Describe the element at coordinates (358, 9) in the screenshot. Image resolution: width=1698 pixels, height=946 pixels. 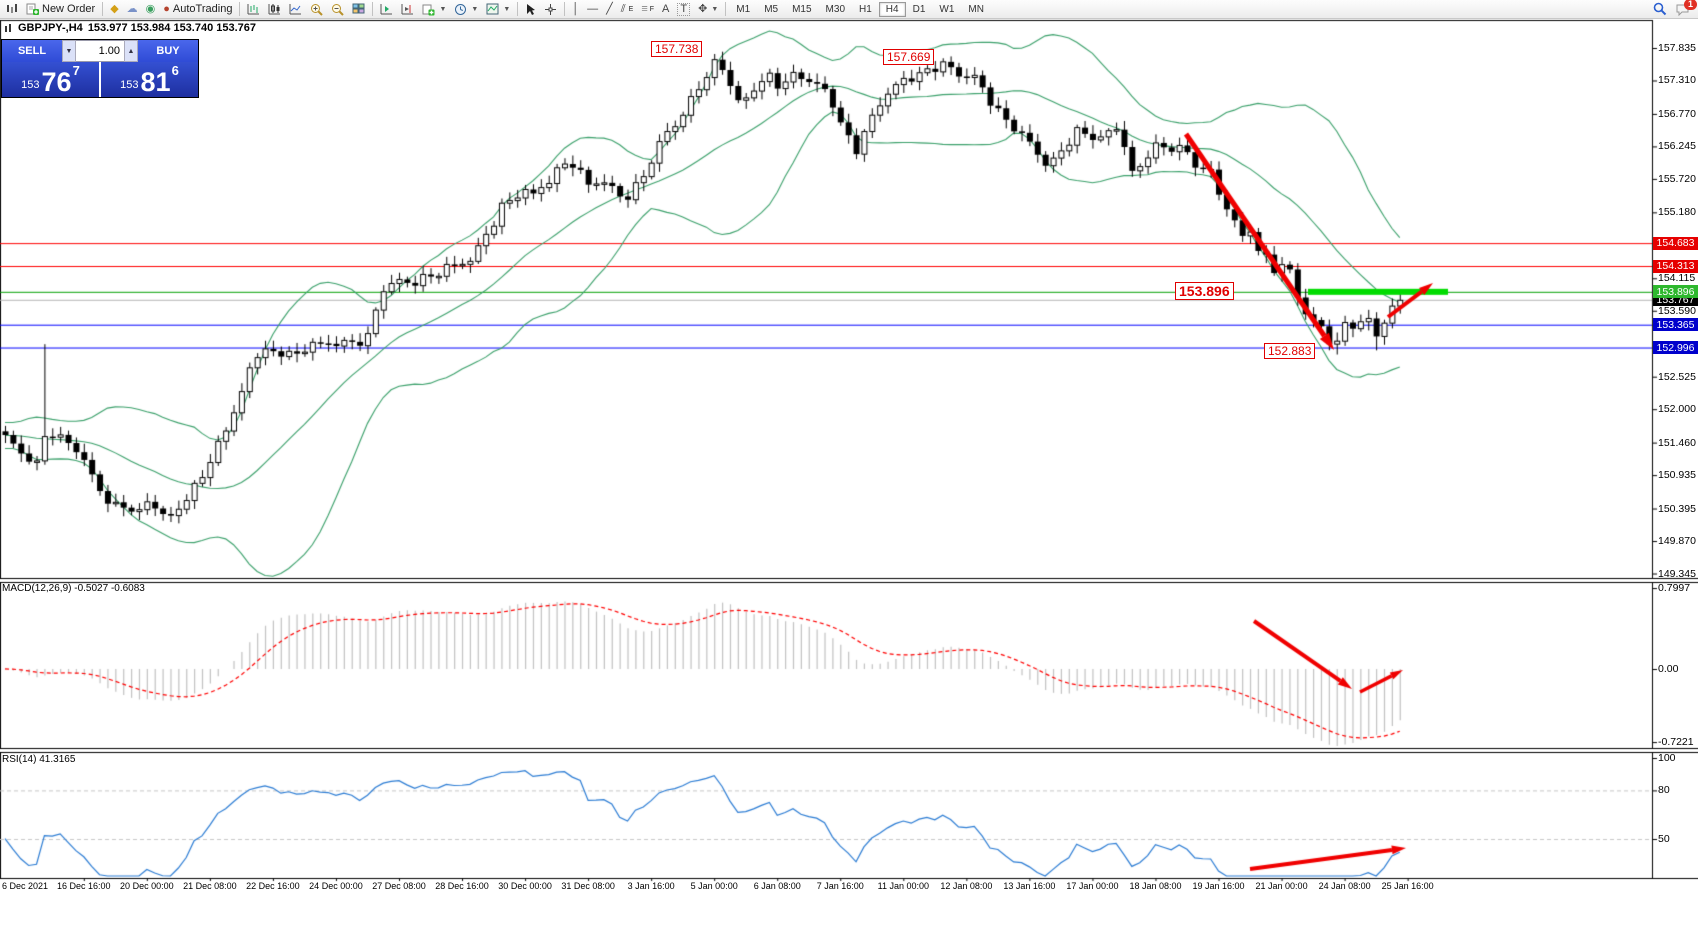
I see `tile-windows-icon` at that location.